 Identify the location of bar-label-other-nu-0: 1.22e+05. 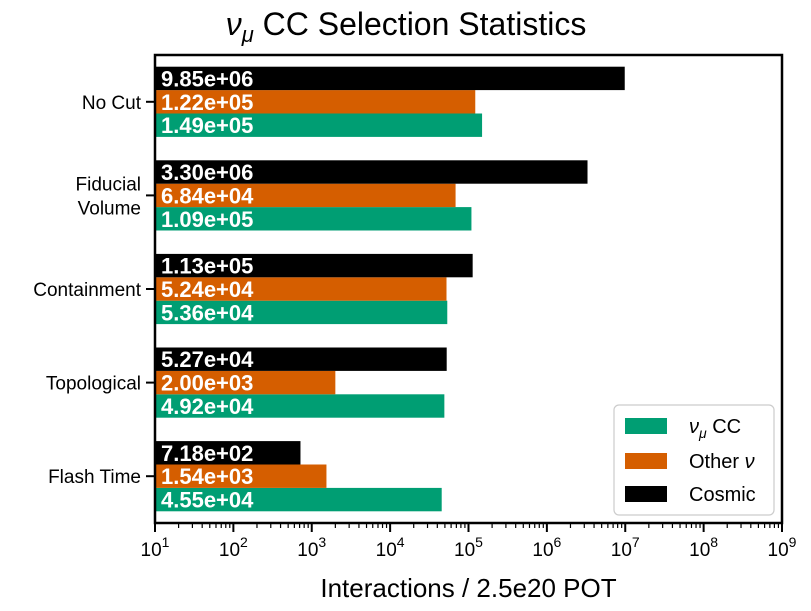
(207, 102).